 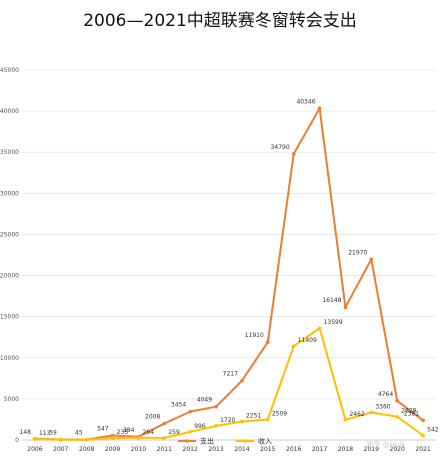 What do you see at coordinates (86, 449) in the screenshot?
I see `x-tick-label: 2008` at bounding box center [86, 449].